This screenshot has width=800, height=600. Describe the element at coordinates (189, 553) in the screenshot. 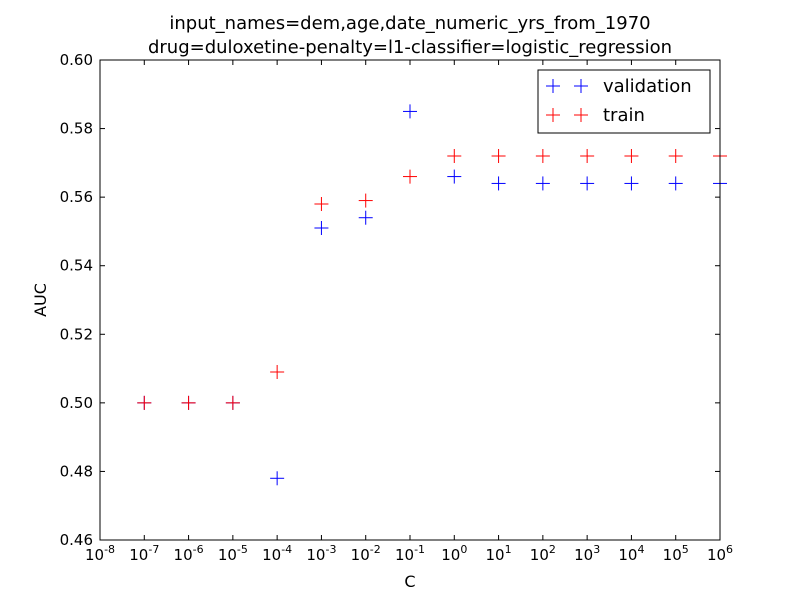

I see `x-tick-label: 10⁻⁶` at that location.